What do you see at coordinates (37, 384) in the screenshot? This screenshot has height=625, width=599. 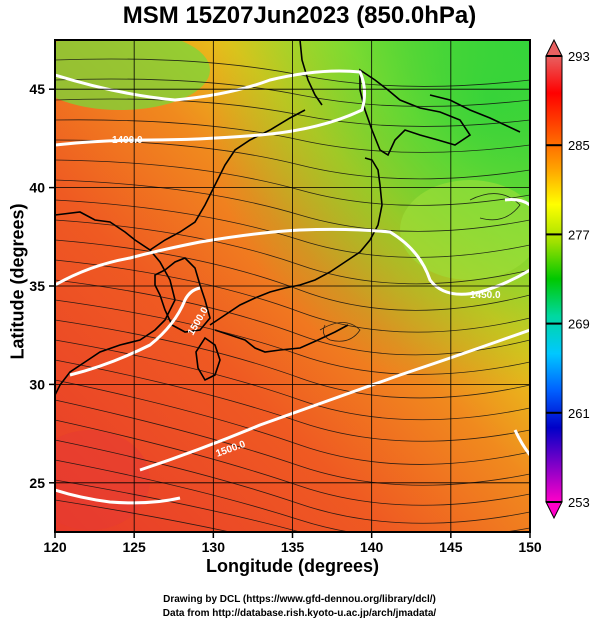 I see `y-tick-label-30: 30` at bounding box center [37, 384].